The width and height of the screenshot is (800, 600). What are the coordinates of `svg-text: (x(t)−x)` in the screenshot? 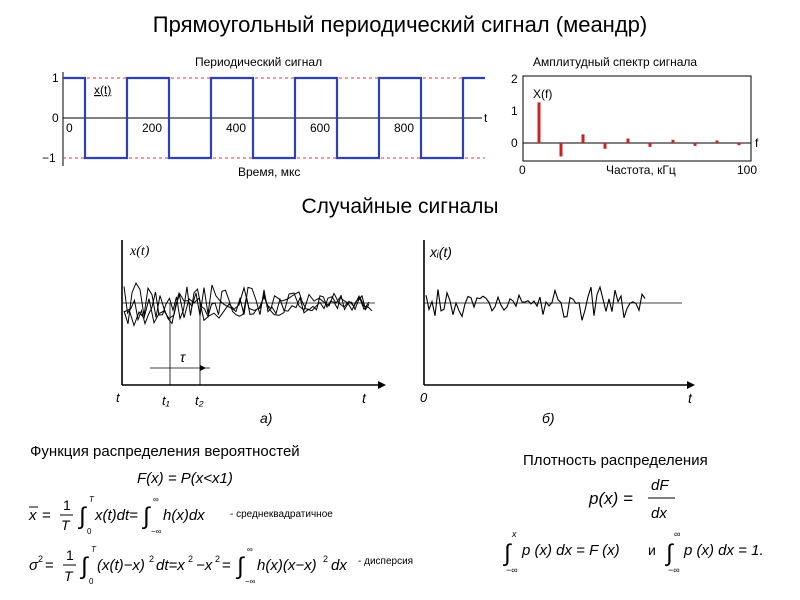 It's located at (121, 565).